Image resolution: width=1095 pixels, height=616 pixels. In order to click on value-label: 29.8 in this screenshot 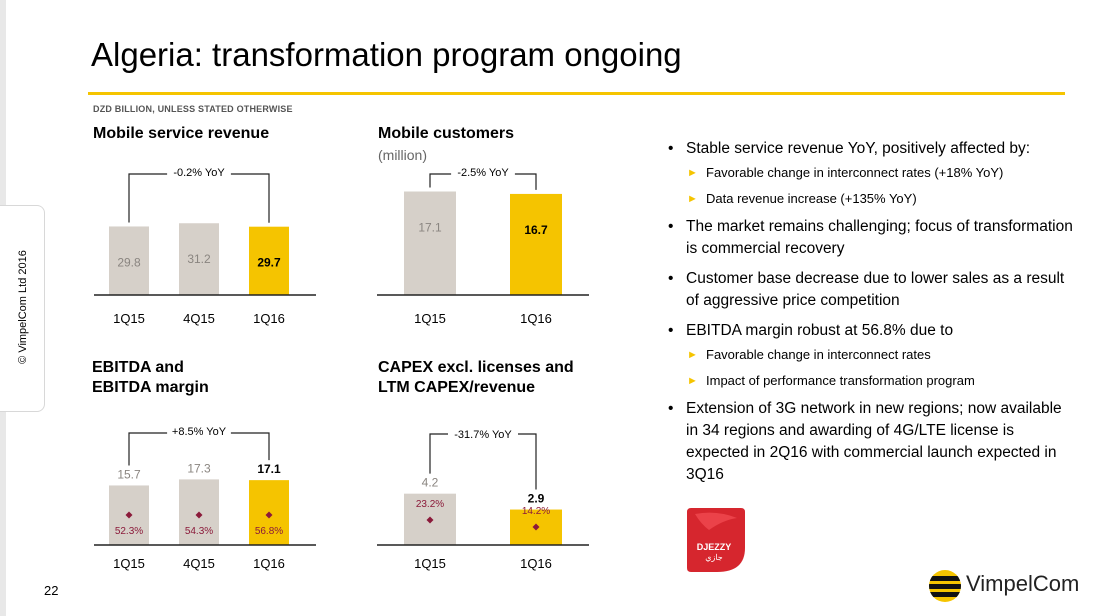, I will do `click(129, 262)`.